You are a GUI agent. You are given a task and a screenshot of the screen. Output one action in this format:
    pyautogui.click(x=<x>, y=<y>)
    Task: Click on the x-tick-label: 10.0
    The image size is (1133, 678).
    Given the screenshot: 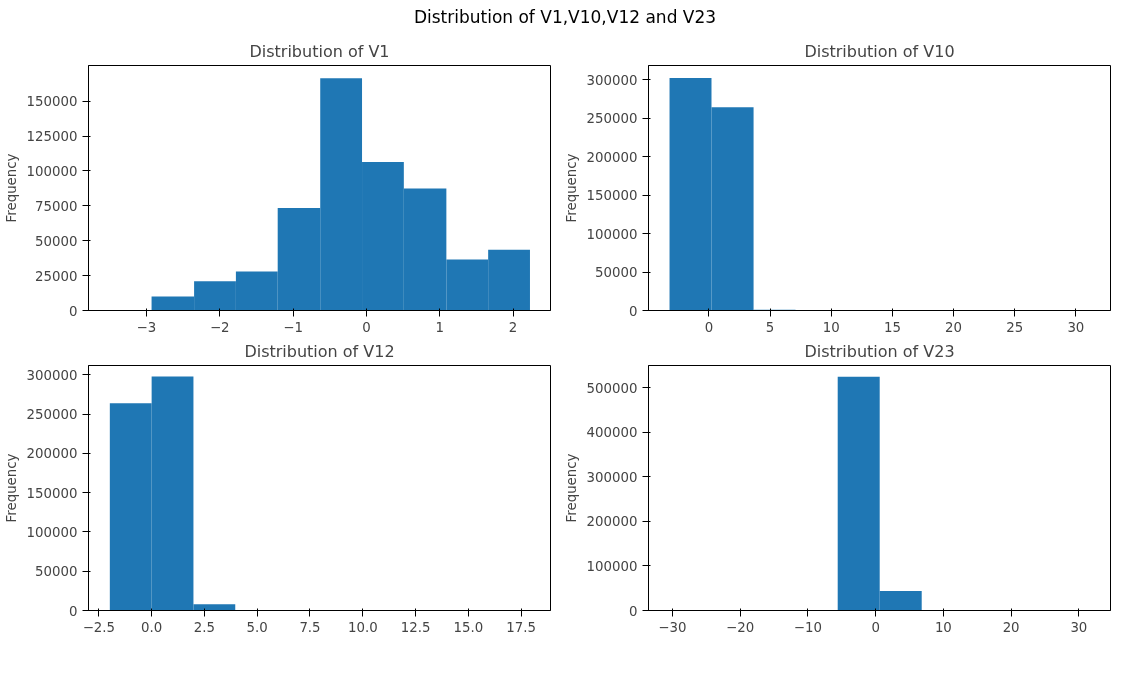 What is the action you would take?
    pyautogui.click(x=362, y=627)
    